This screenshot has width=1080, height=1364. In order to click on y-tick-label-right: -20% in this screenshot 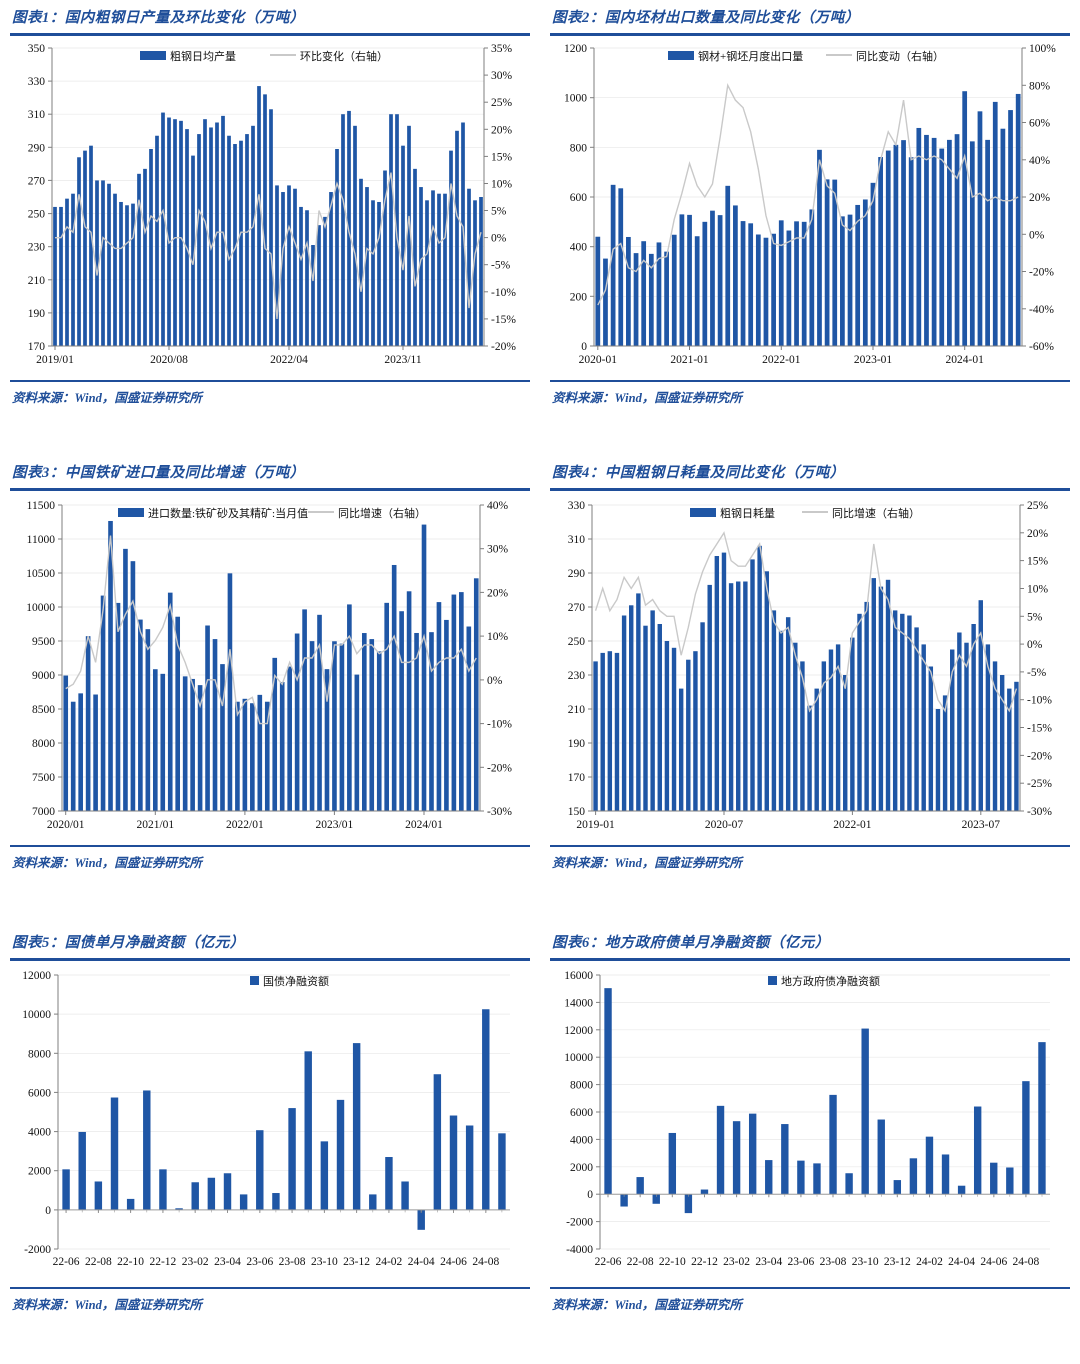, I will do `click(503, 347)`.